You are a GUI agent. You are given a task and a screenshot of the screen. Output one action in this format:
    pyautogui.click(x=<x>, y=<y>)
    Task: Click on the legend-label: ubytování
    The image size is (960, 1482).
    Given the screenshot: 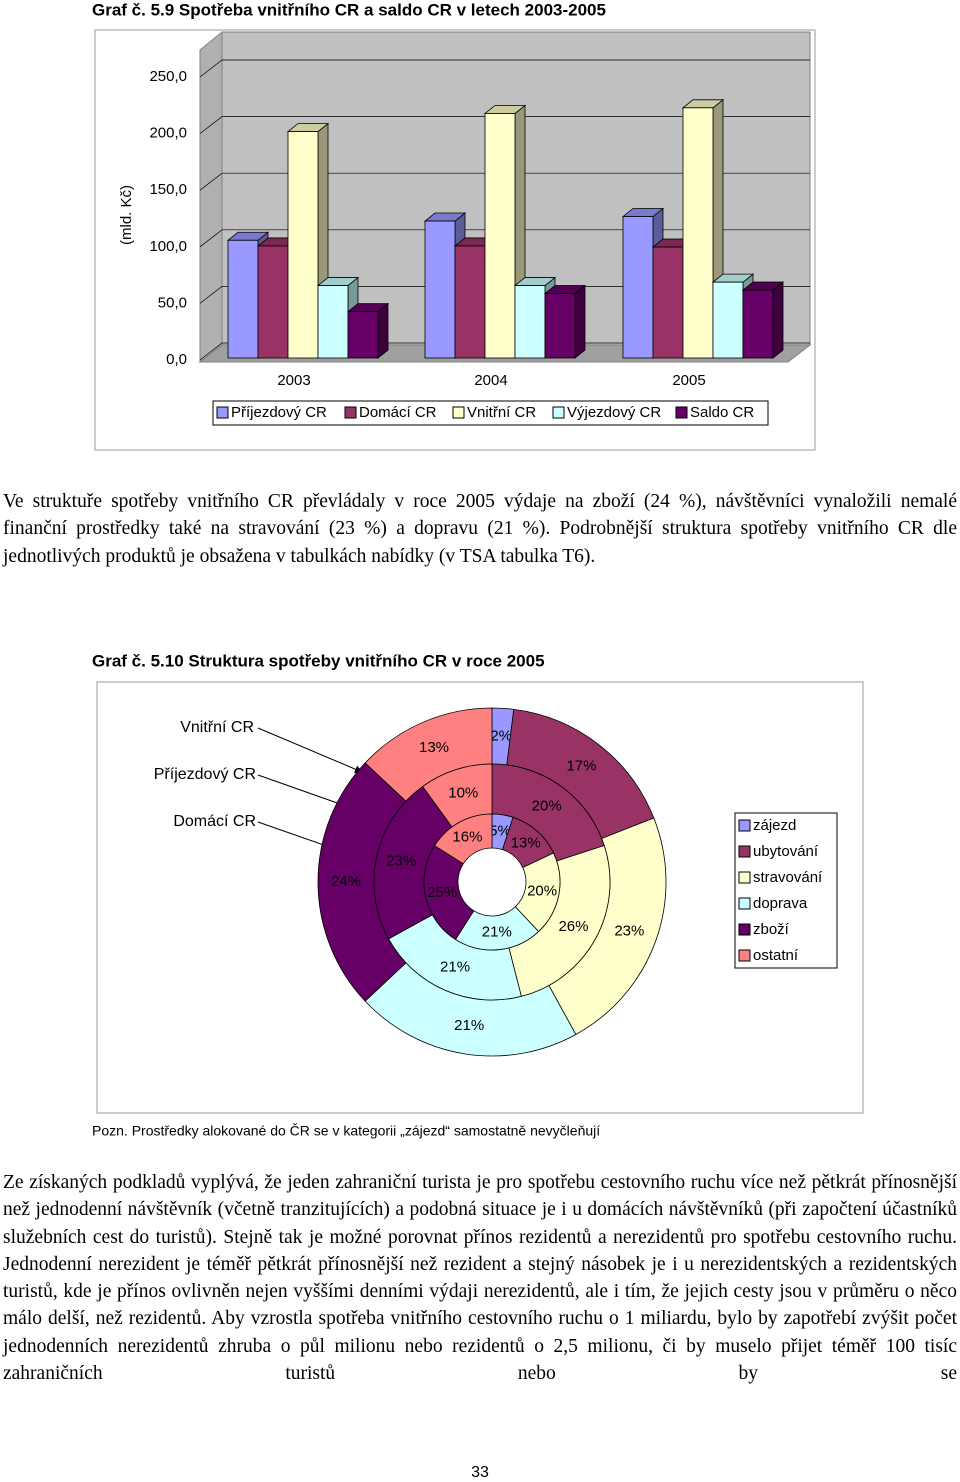 What is the action you would take?
    pyautogui.click(x=786, y=851)
    